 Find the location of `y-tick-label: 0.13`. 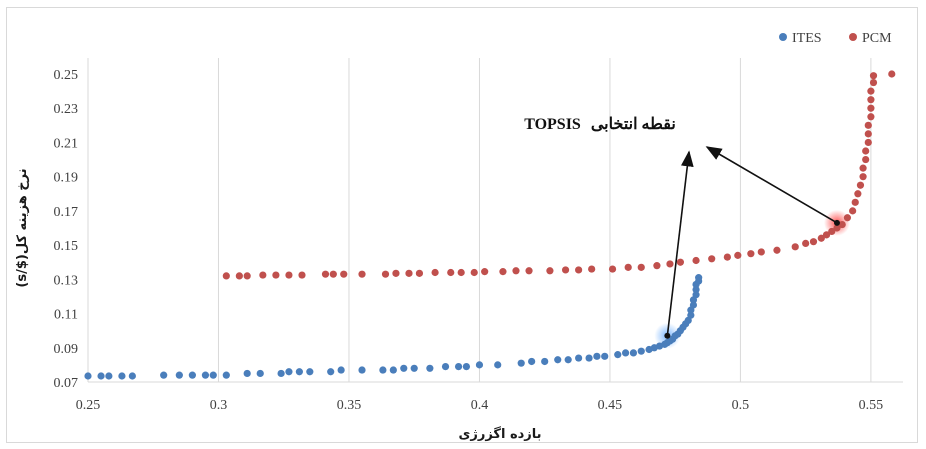

y-tick-label: 0.13 is located at coordinates (66, 280).